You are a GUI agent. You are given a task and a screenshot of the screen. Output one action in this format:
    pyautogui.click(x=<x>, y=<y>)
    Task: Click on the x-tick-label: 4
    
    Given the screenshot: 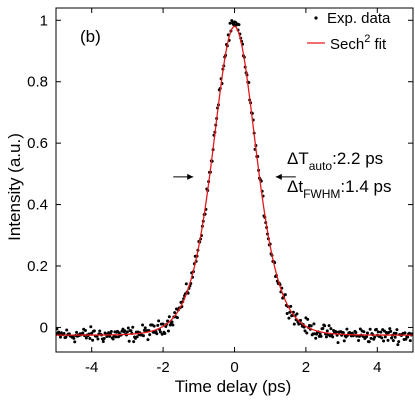 What is the action you would take?
    pyautogui.click(x=377, y=367)
    